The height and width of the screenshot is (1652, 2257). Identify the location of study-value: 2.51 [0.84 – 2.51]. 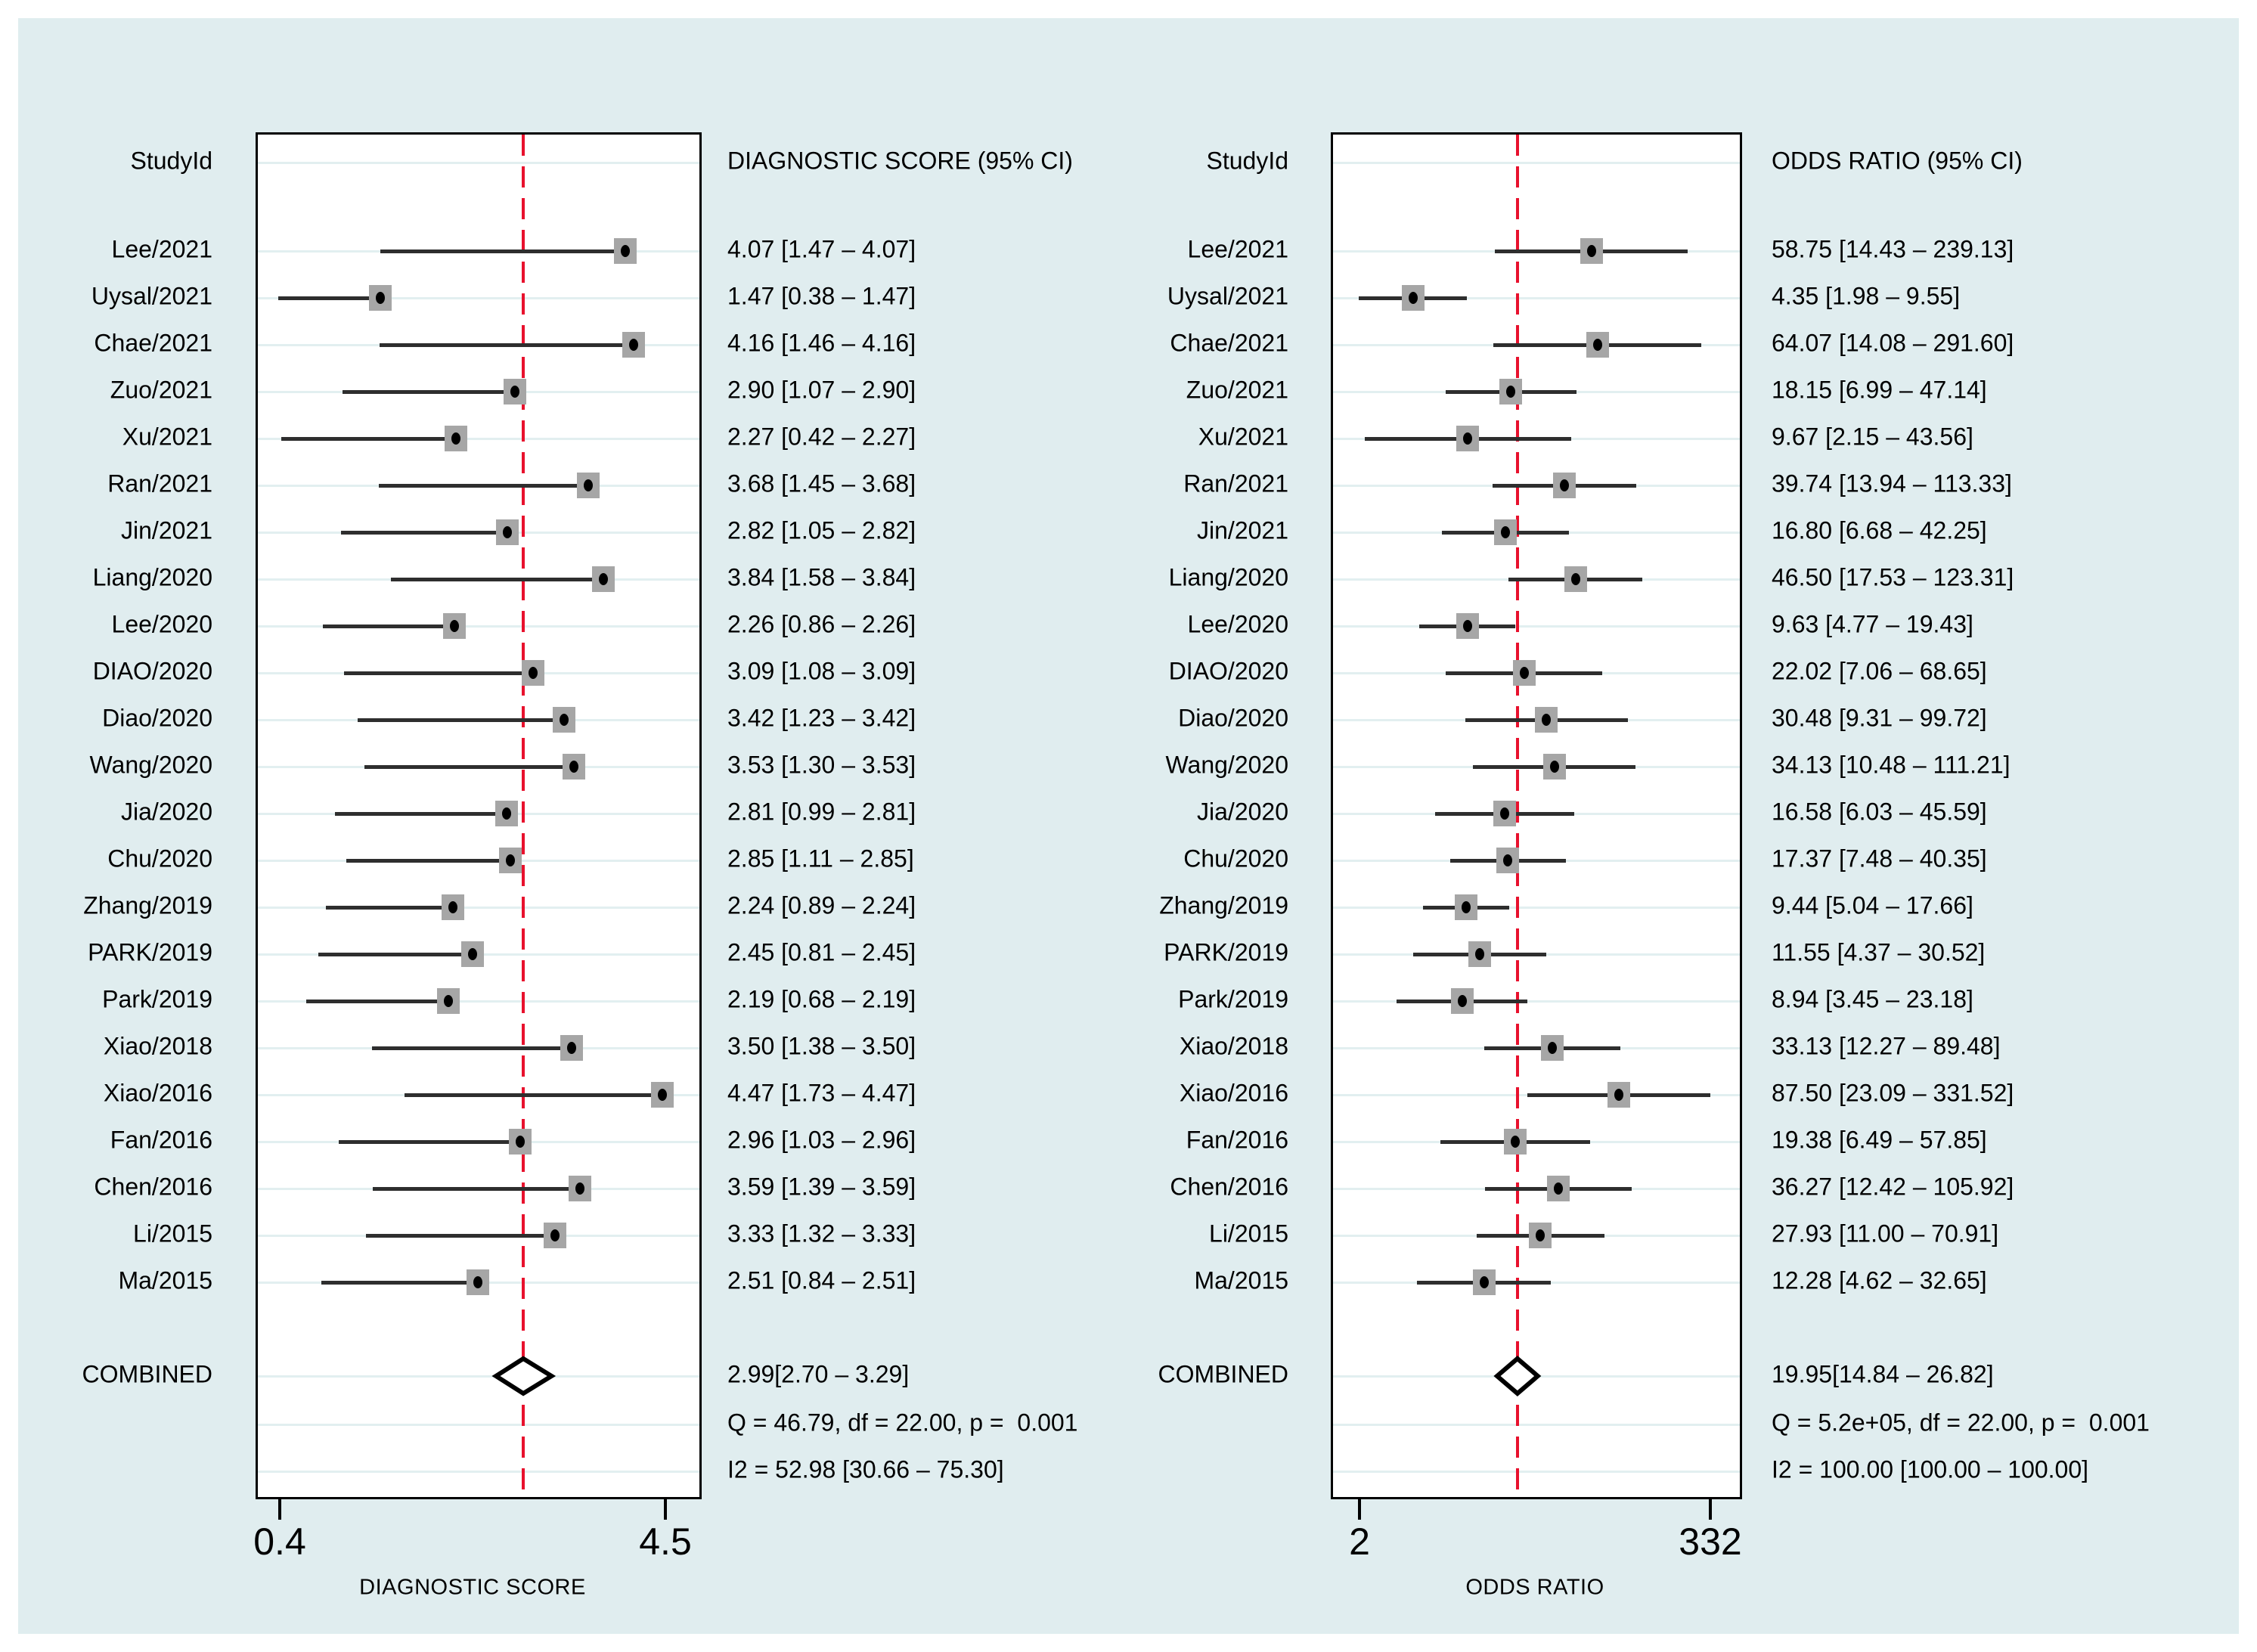
(821, 1280).